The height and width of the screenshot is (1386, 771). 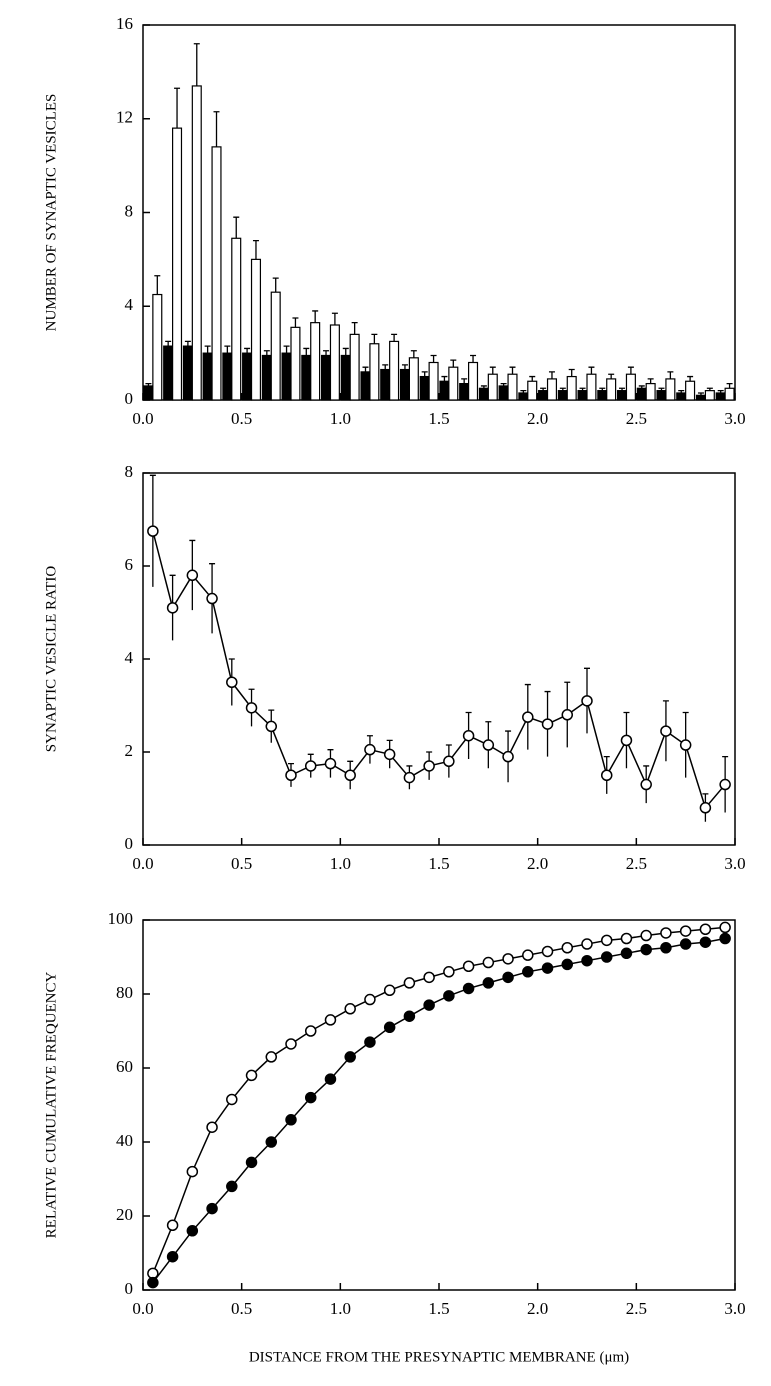 I want to click on y-tick-label: 16, so click(x=124, y=23).